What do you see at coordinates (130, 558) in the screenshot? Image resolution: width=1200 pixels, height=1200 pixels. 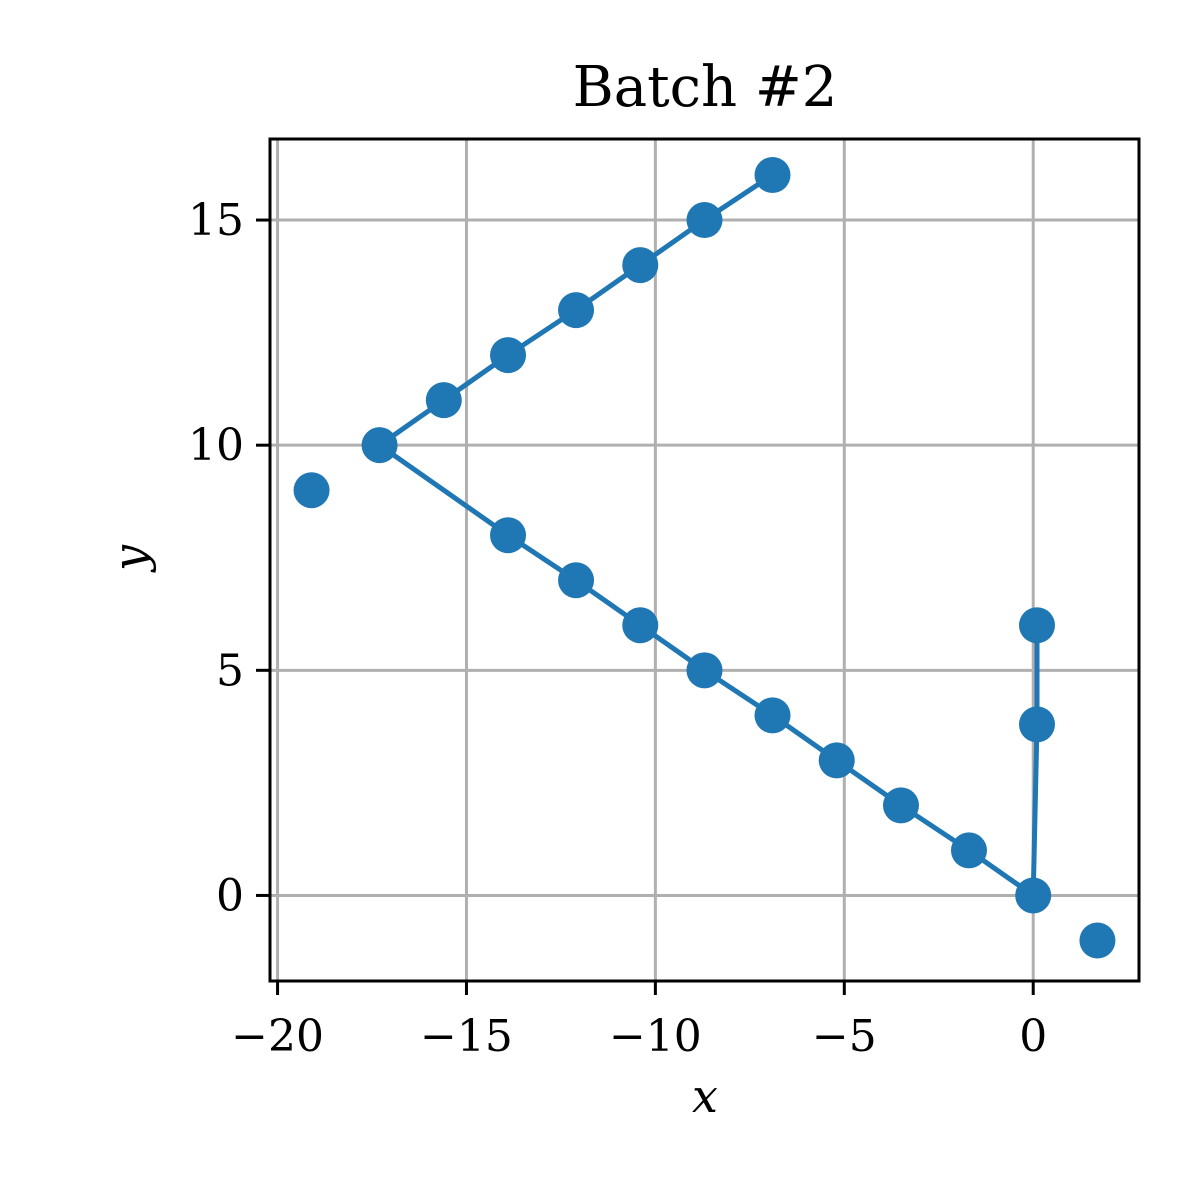 I see `y-axis-label: y` at bounding box center [130, 558].